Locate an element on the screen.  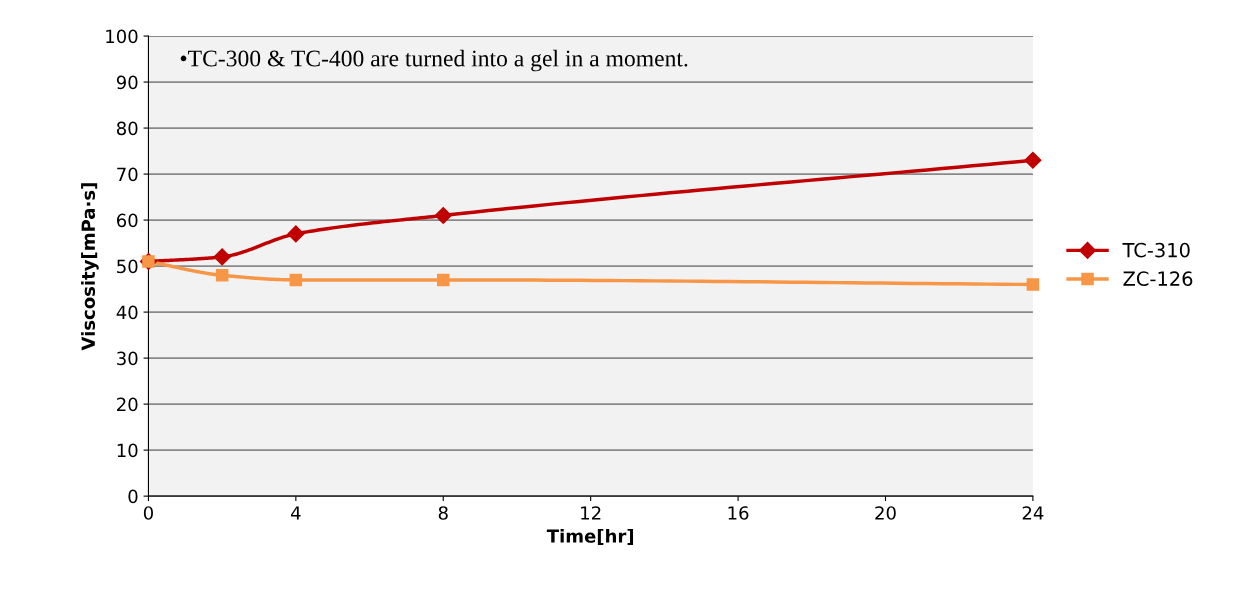
x-tick-label: 12 is located at coordinates (591, 513).